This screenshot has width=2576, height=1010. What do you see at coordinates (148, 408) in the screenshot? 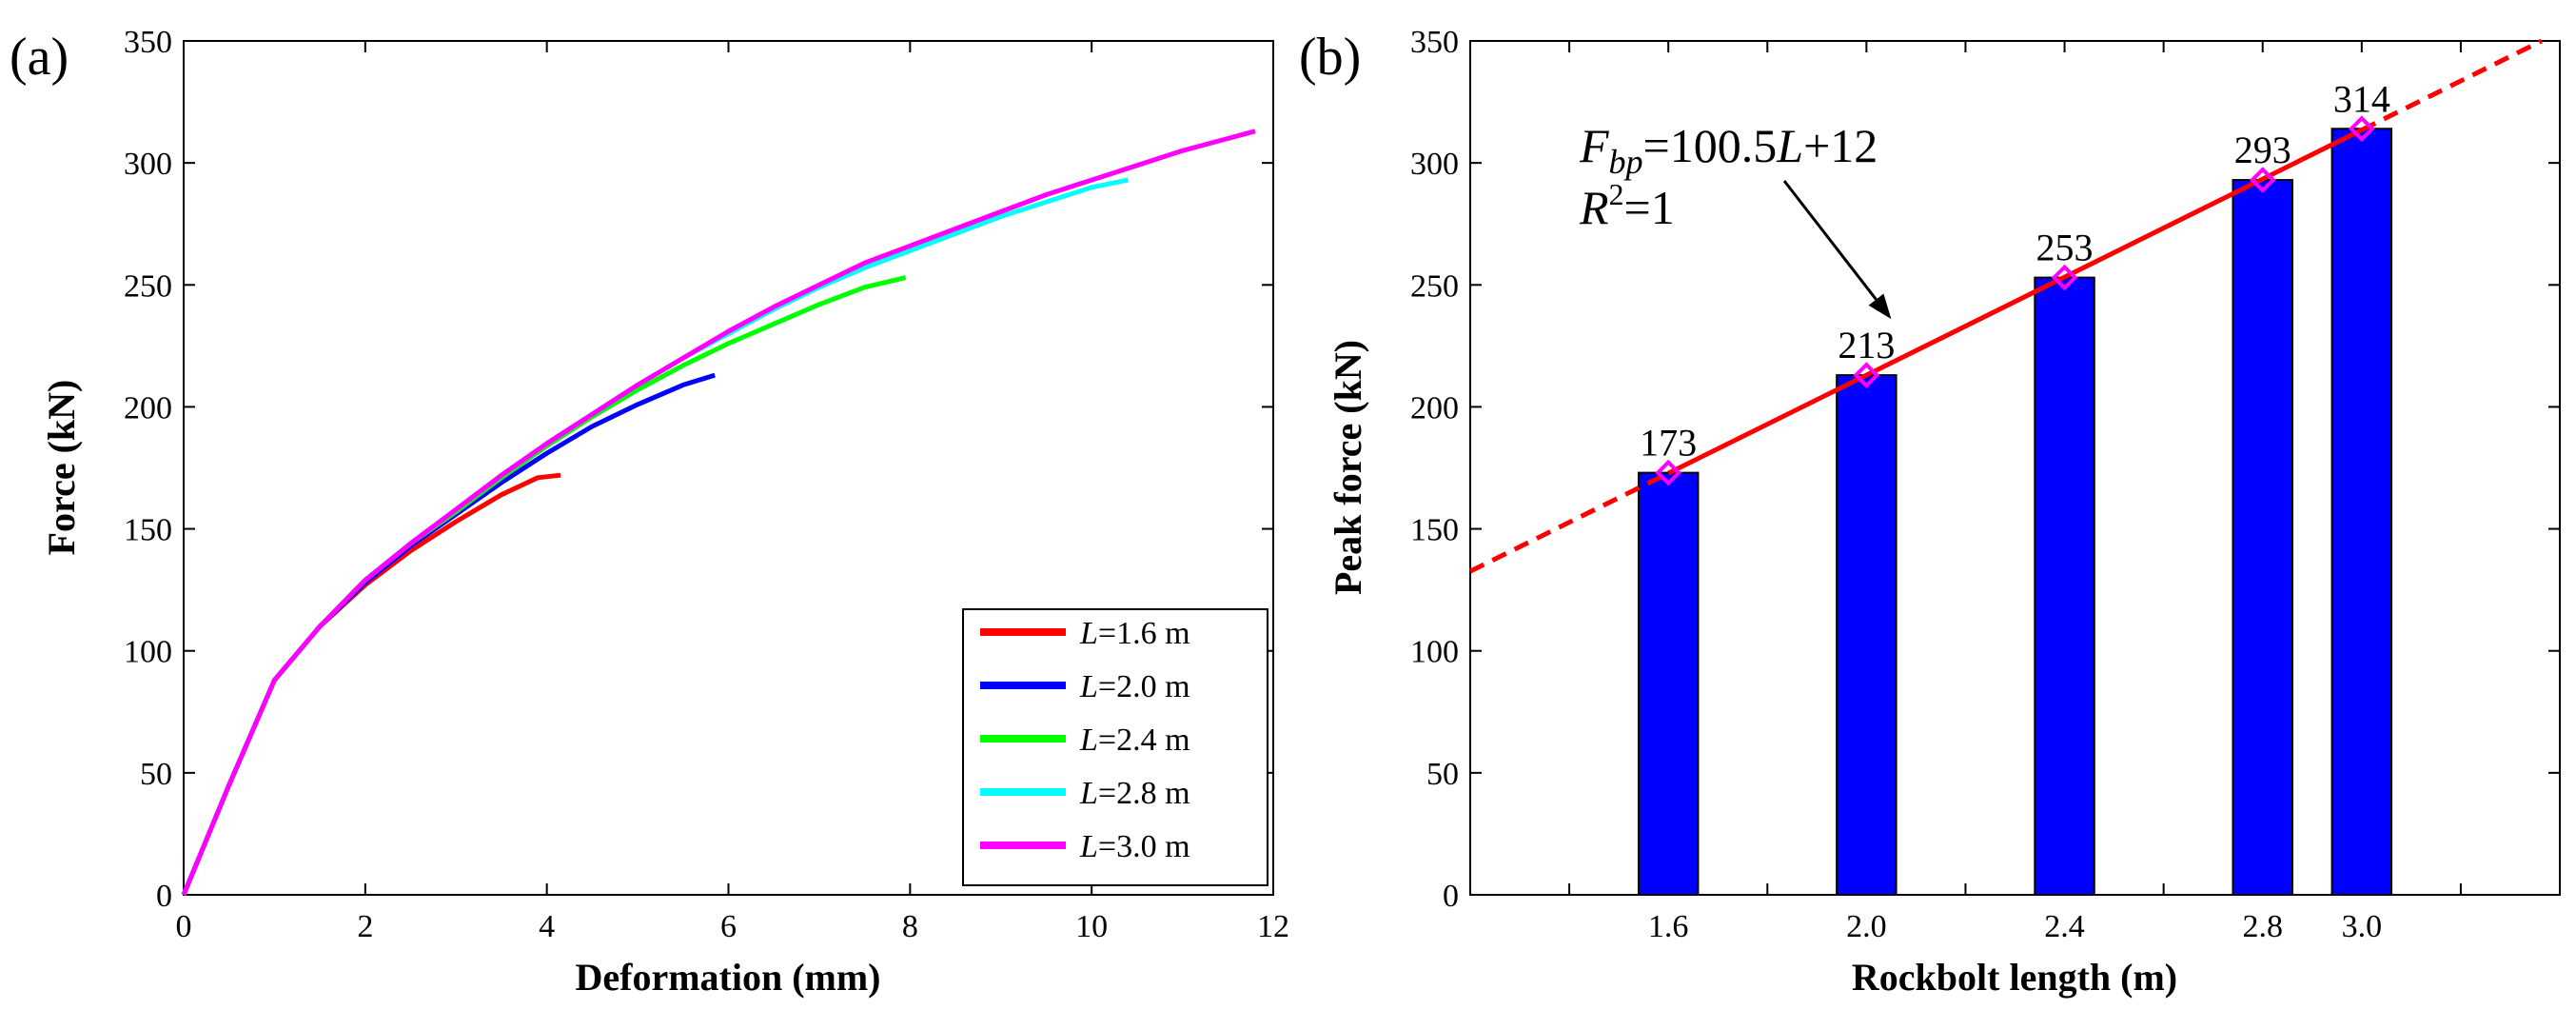
I see `panel-a-y-tick-label: 200` at bounding box center [148, 408].